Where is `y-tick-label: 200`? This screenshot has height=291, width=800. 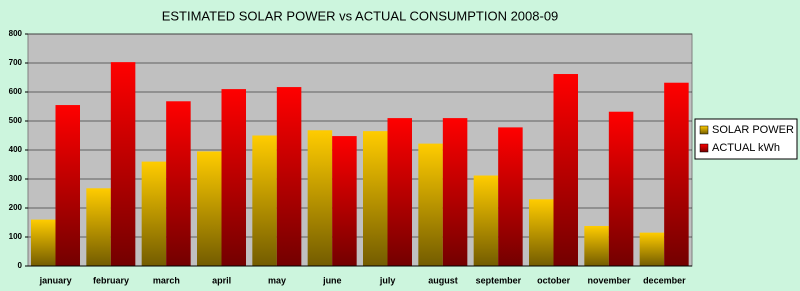
y-tick-label: 200 is located at coordinates (16, 207).